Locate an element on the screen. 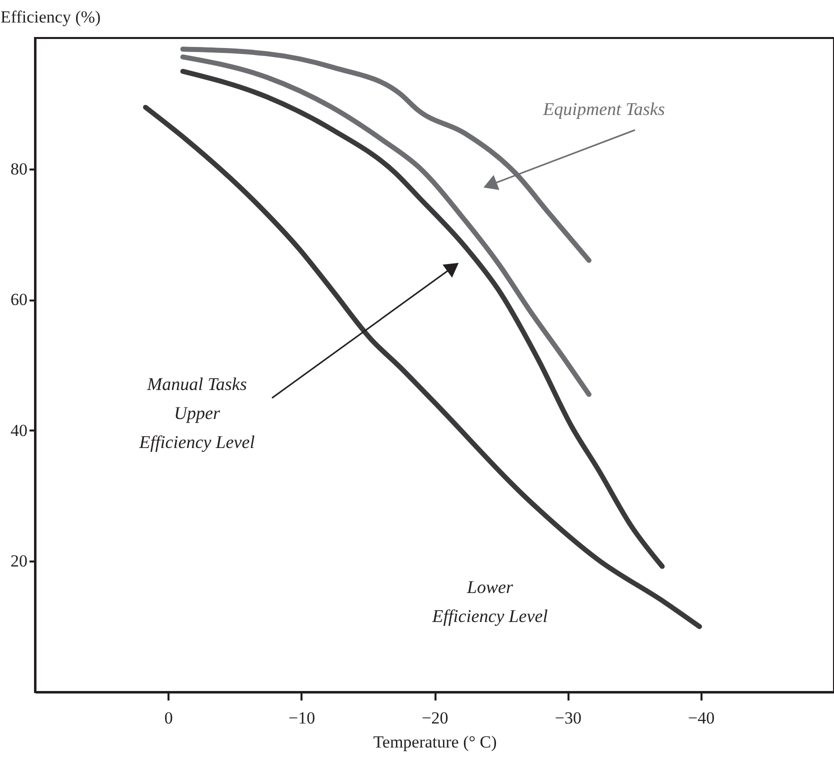 Image resolution: width=834 pixels, height=758 pixels. x-tick-label: −30 is located at coordinates (568, 718).